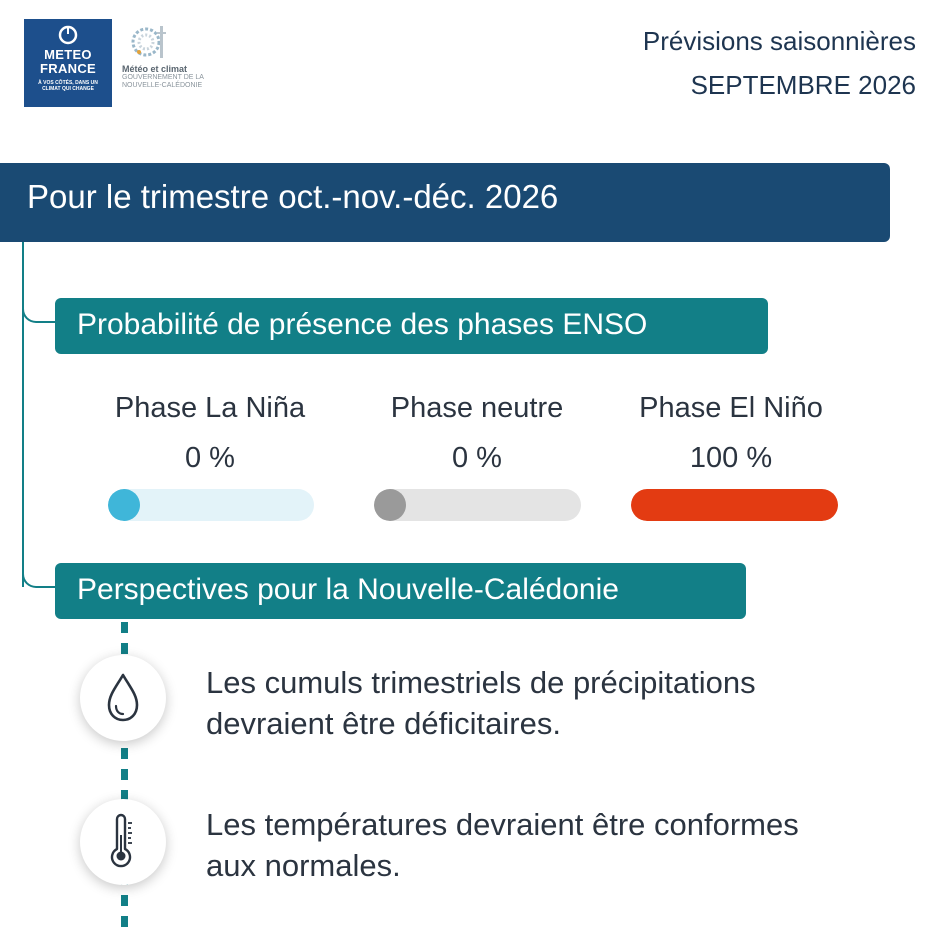  Describe the element at coordinates (390, 505) in the screenshot. I see `phase-neutre-bar-knob` at that location.